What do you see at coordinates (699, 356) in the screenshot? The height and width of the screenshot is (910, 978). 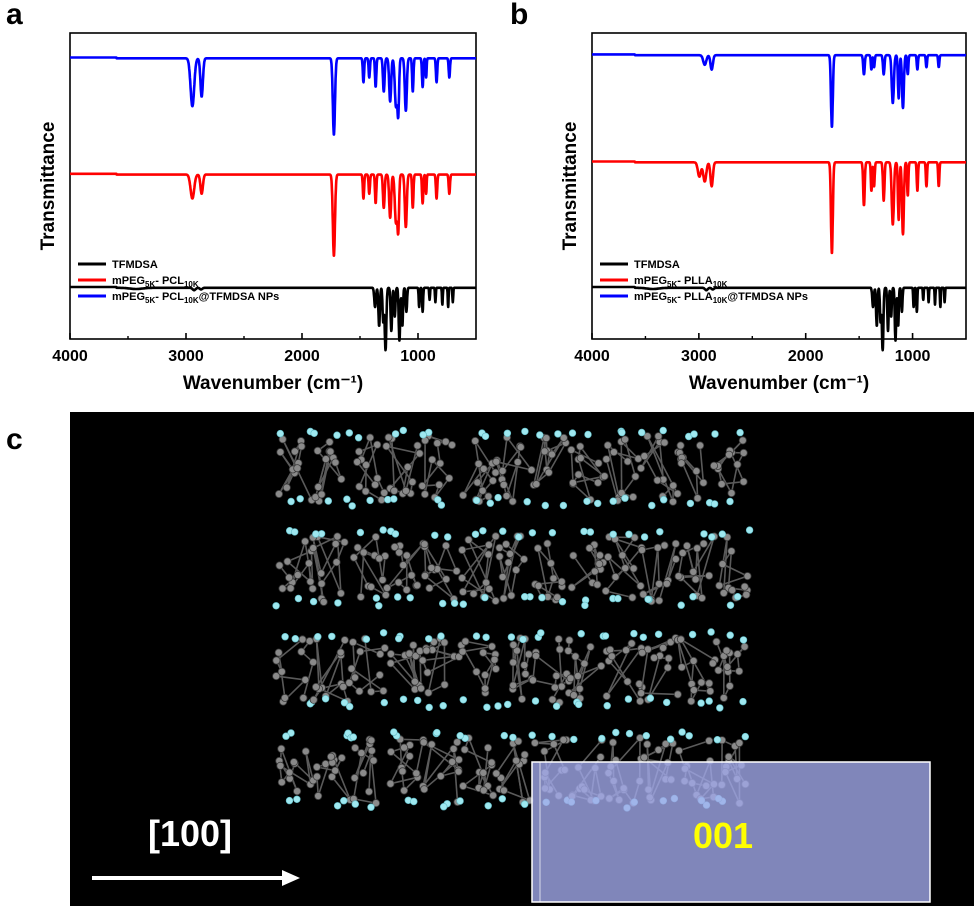 I see `x-tick-label: 3000` at bounding box center [699, 356].